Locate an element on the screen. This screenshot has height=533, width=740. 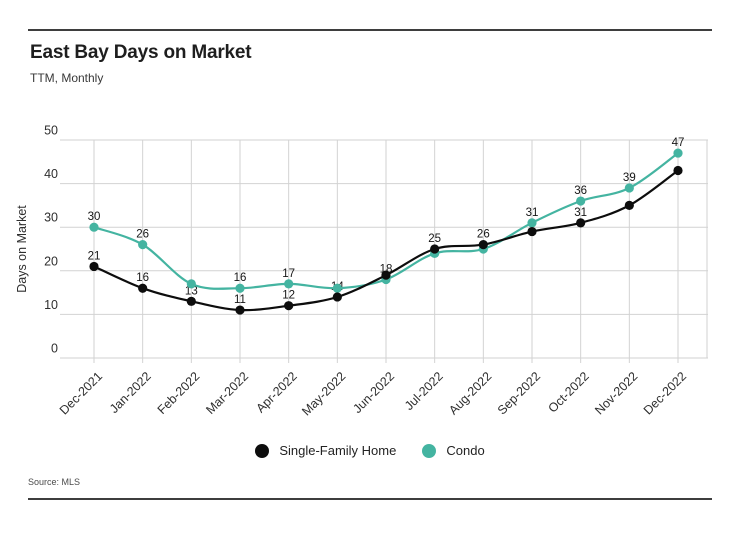
x-tick-label: Sep-2022 is located at coordinates (519, 393).